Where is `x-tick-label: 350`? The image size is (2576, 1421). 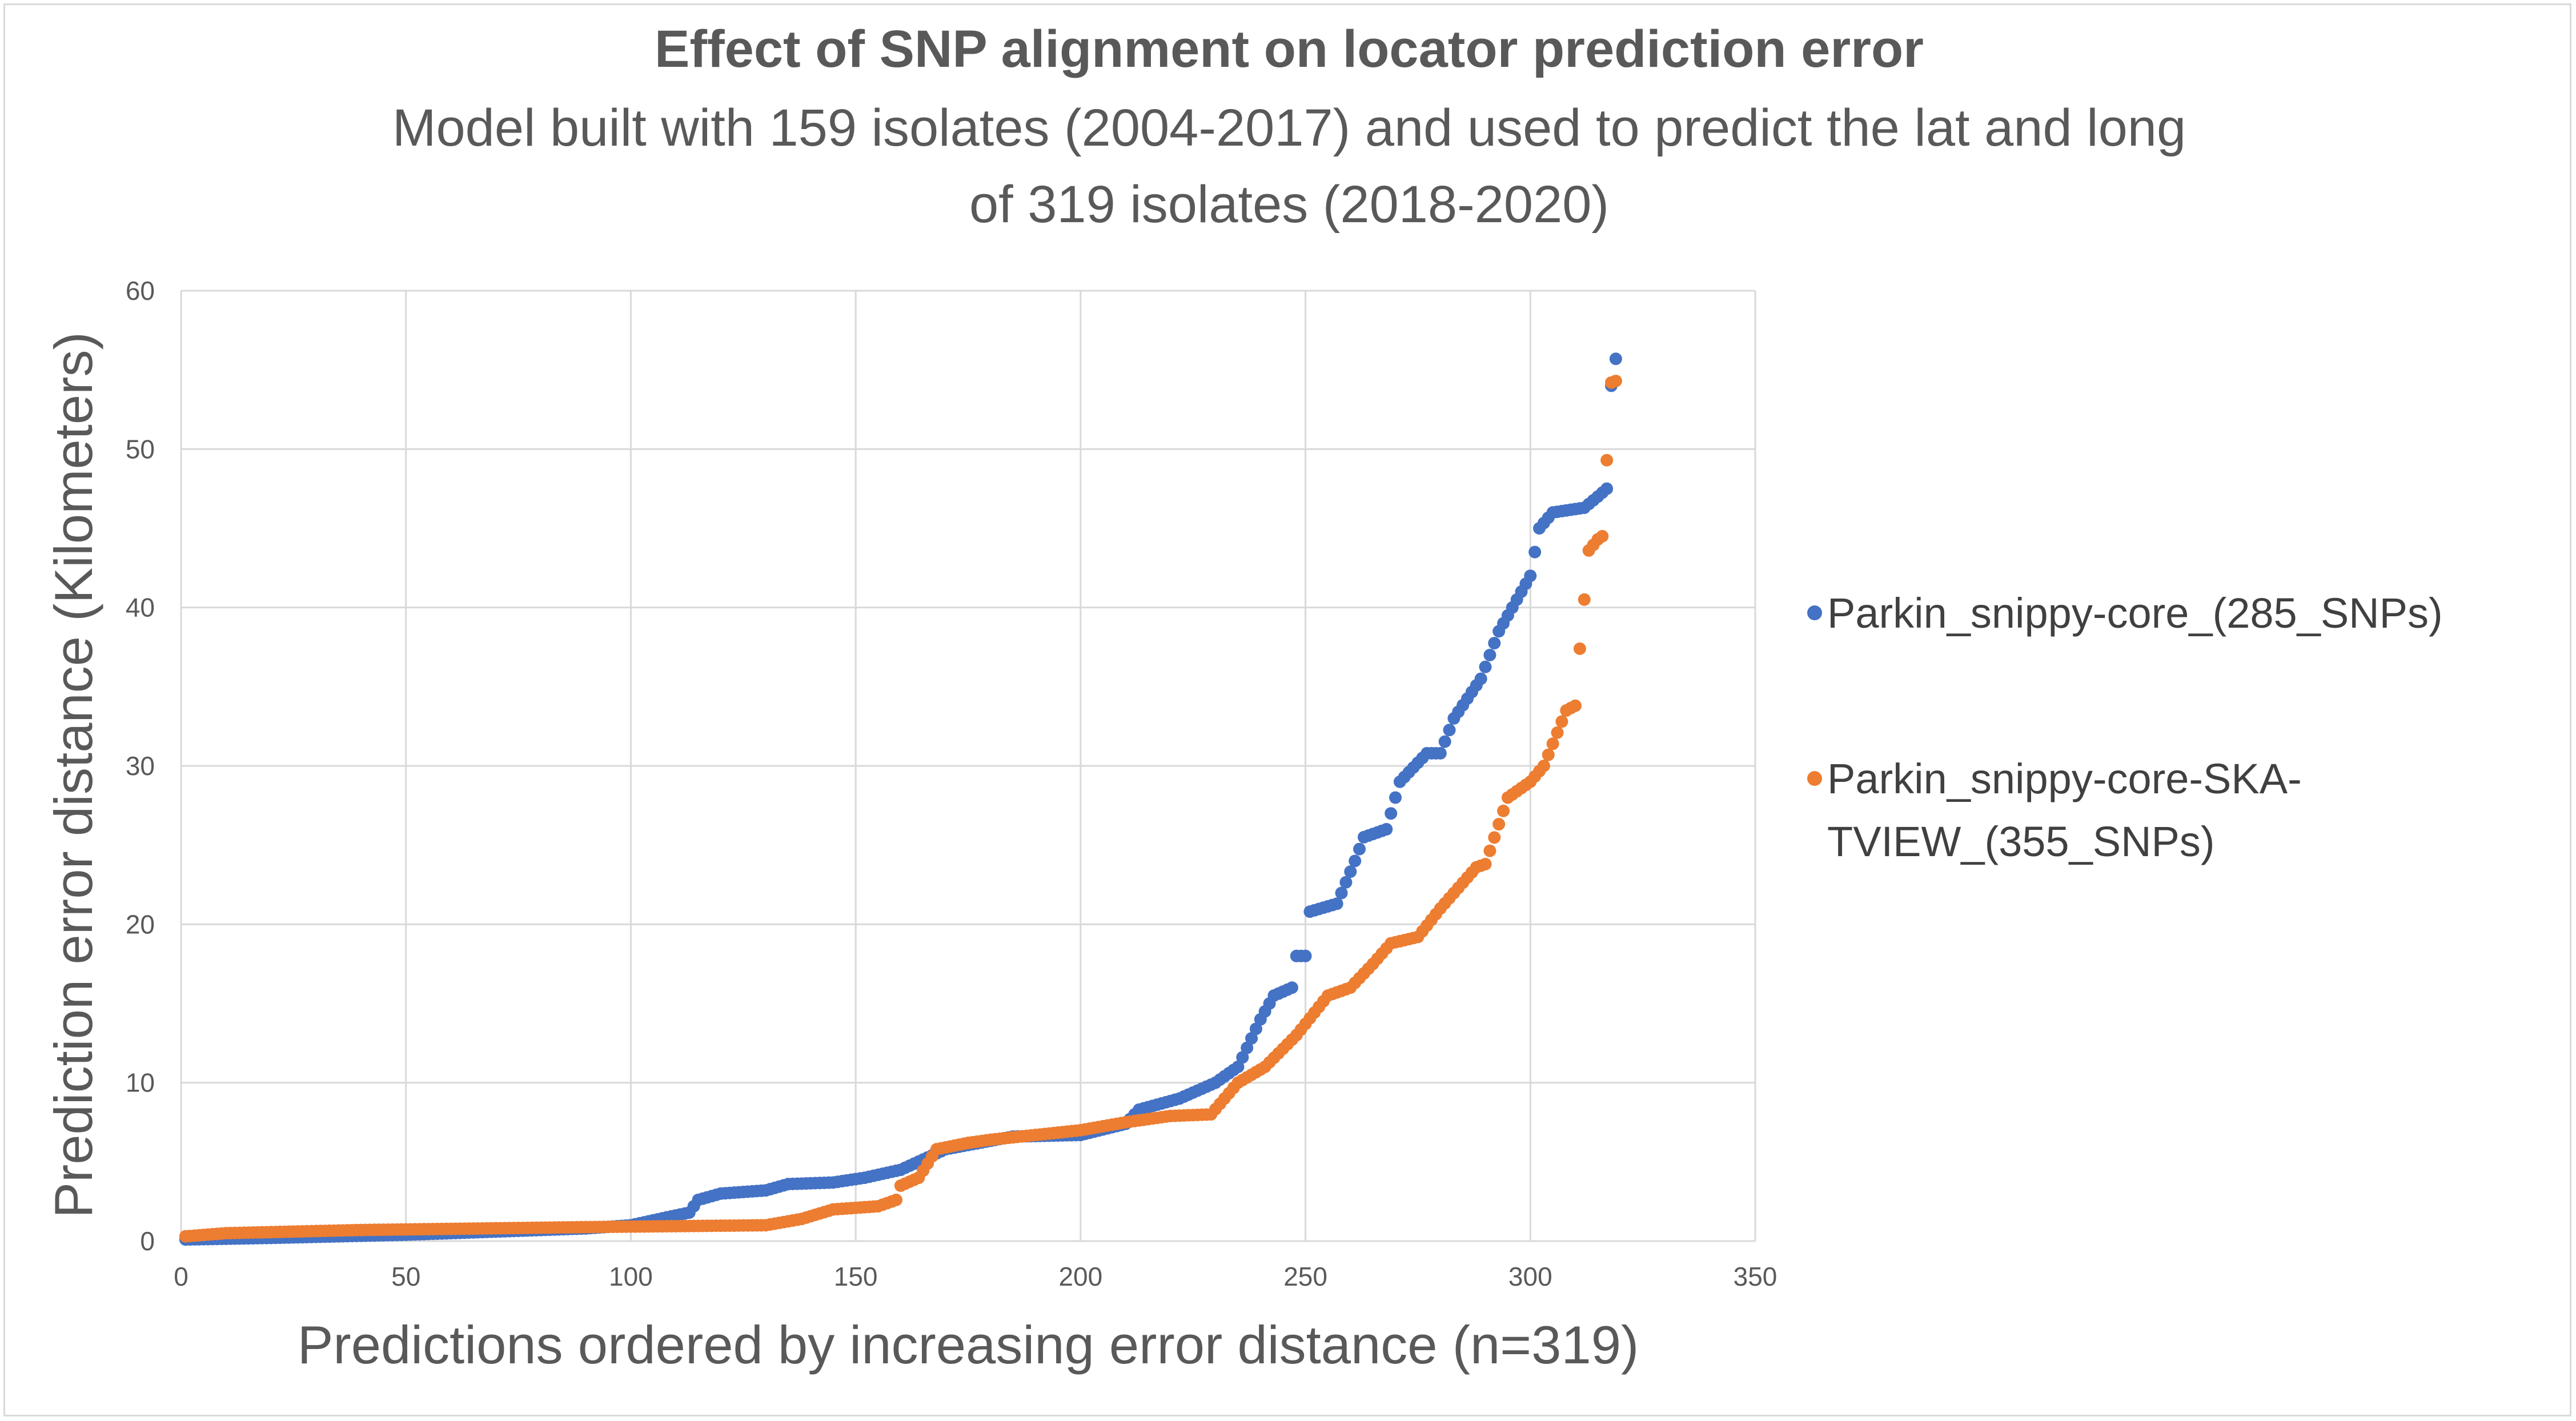 x-tick-label: 350 is located at coordinates (1755, 1276).